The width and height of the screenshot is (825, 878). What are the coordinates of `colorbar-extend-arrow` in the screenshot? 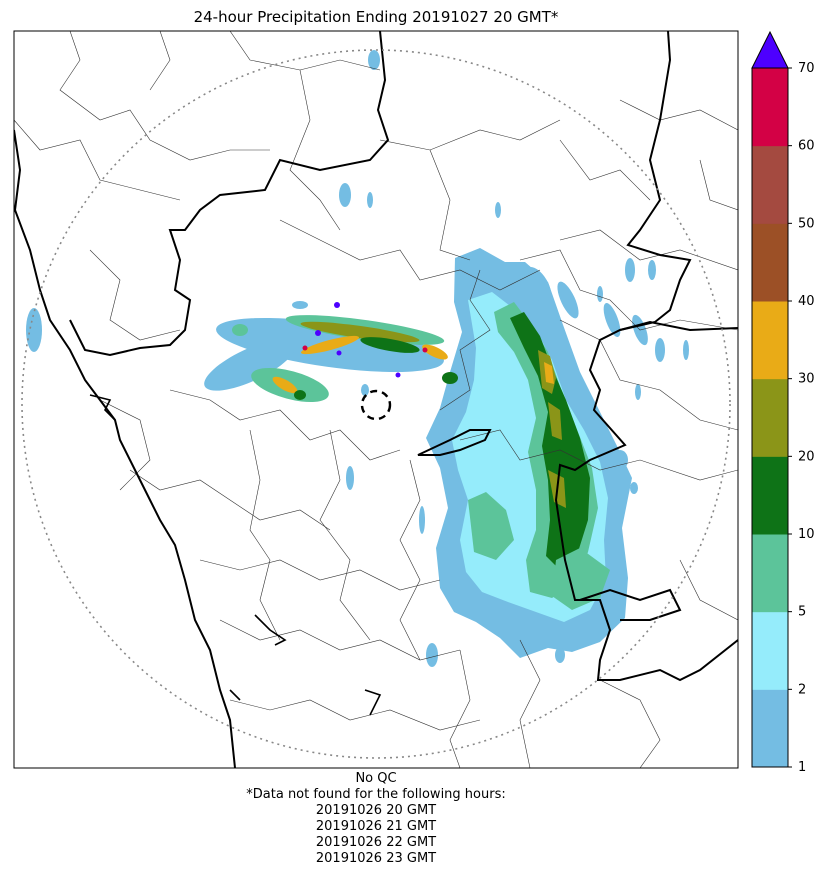 It's located at (770, 49).